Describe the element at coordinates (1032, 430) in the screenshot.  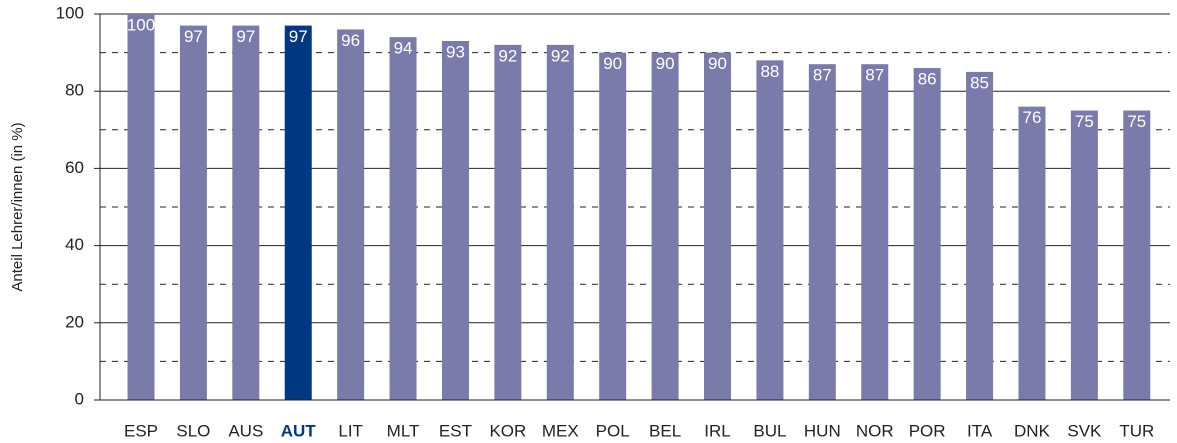
I see `x-tick-label: DNK` at that location.